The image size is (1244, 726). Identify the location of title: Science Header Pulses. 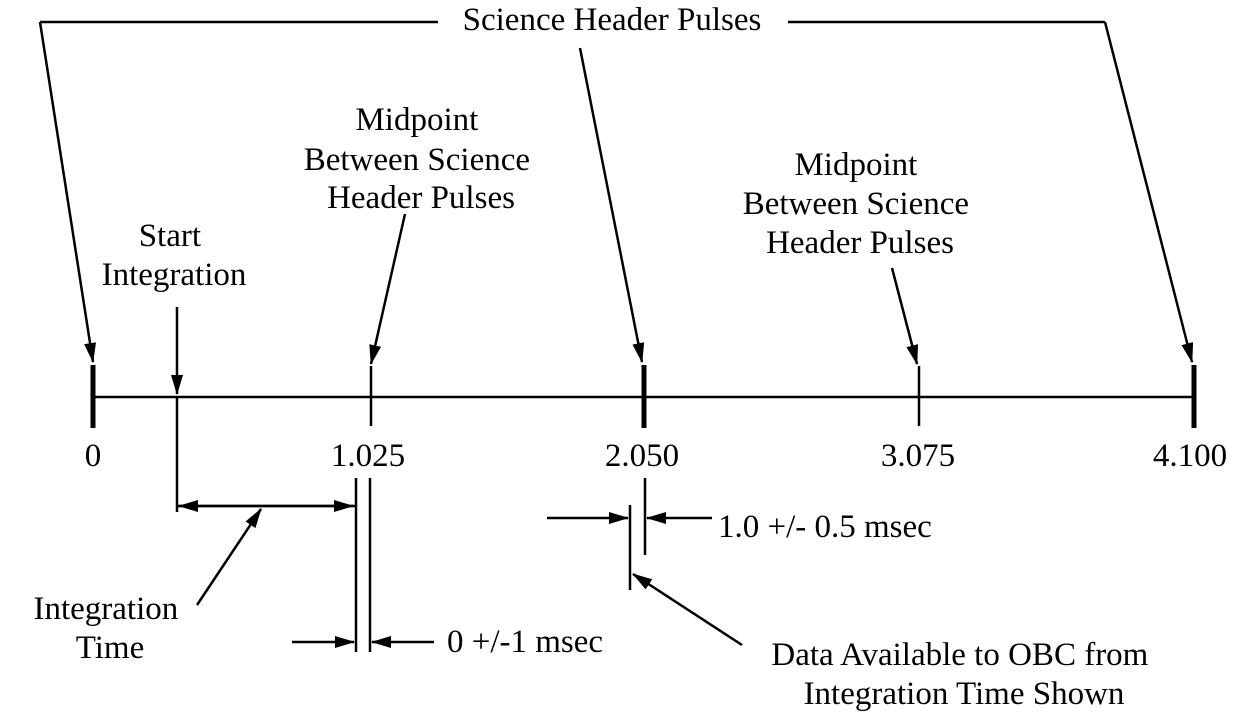
(612, 20).